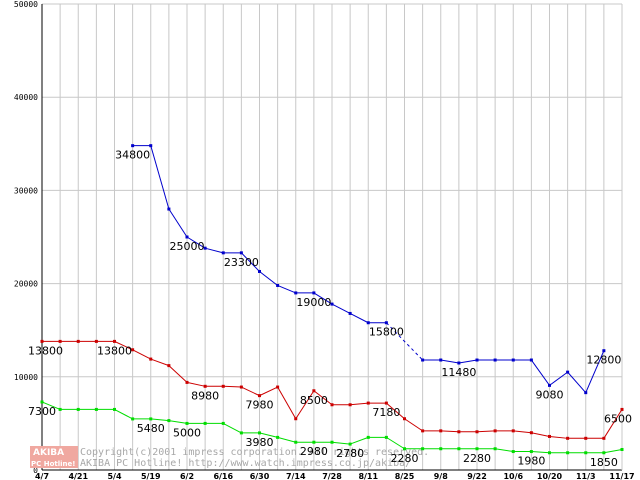 Image resolution: width=640 pixels, height=480 pixels. What do you see at coordinates (477, 476) in the screenshot?
I see `x-tick-label: 9/22` at bounding box center [477, 476].